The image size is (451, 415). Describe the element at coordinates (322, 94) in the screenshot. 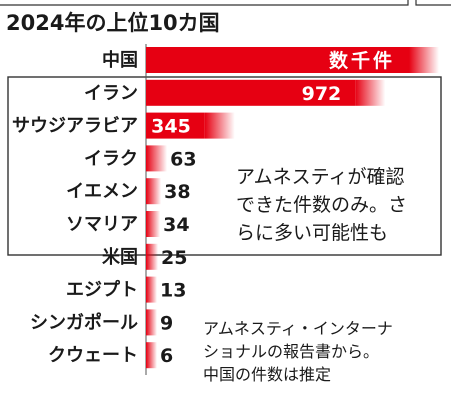

I see `value-label: 972` at that location.